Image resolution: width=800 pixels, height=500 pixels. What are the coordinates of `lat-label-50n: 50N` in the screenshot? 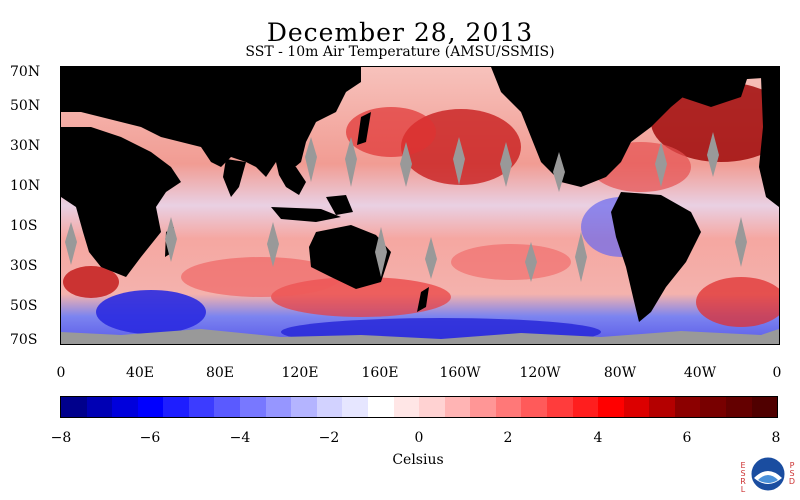 It's located at (25, 106).